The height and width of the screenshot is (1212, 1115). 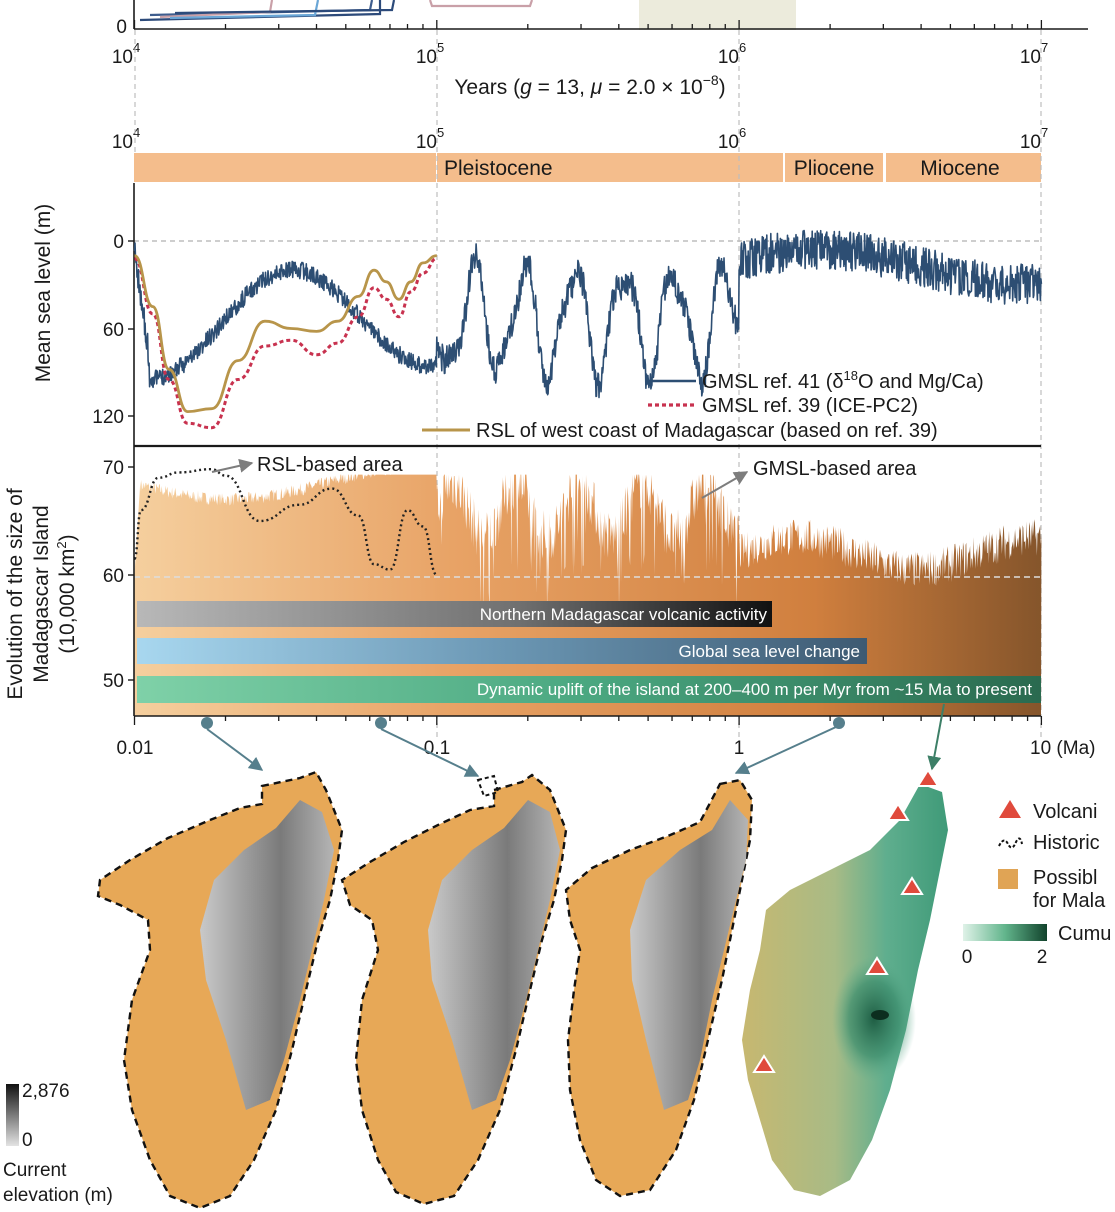 I want to click on arrow-rsl-area, so click(x=232, y=465).